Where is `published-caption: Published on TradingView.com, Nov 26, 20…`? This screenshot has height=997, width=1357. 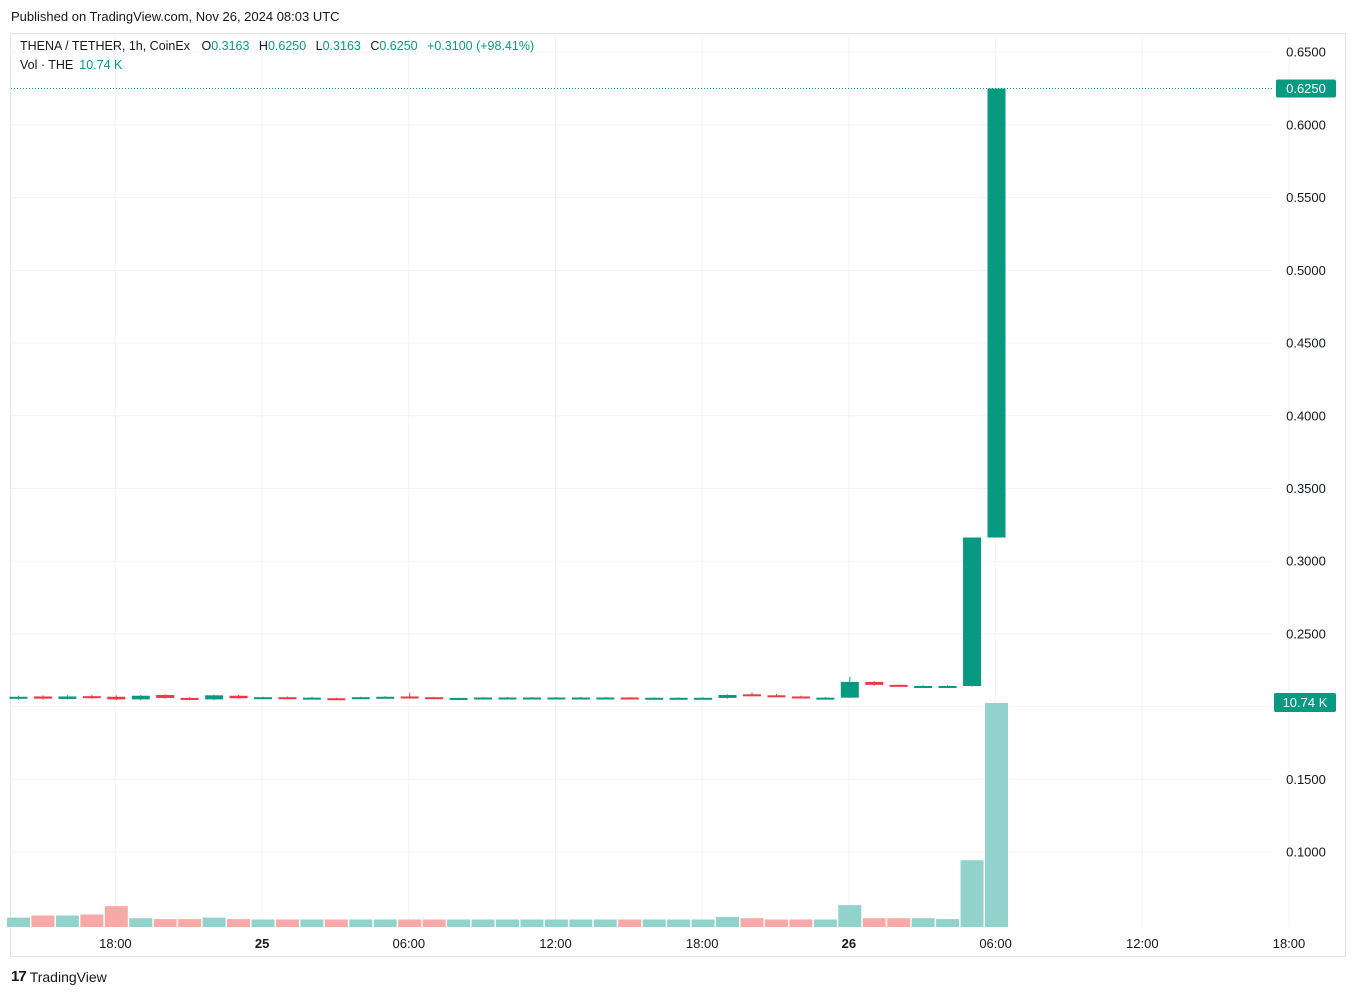
published-caption: Published on TradingView.com, Nov 26, 20… is located at coordinates (175, 16).